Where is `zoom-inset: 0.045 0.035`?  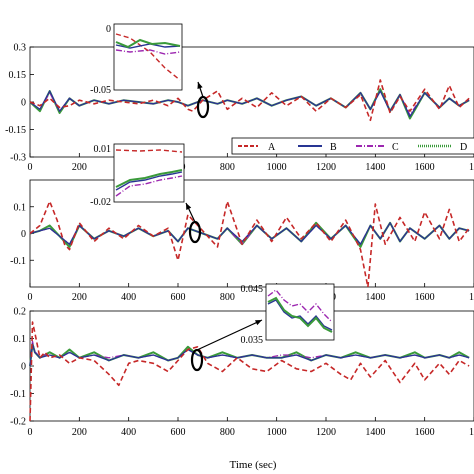 zoom-inset: 0.045 0.035 is located at coordinates (262, 327).